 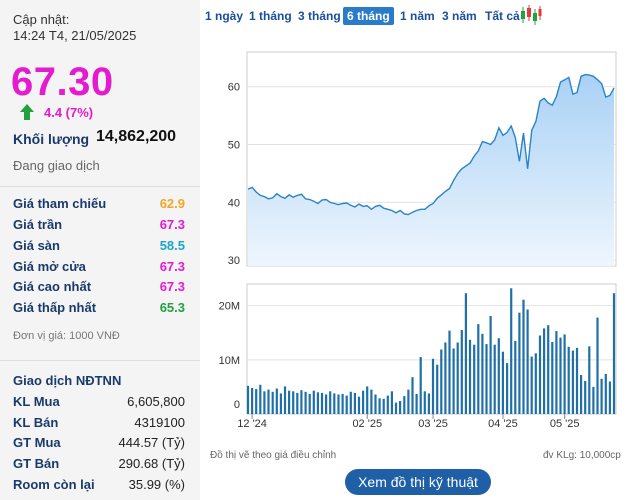 I want to click on volume-unit-note: đv KLg: 10,000cp, so click(x=582, y=455).